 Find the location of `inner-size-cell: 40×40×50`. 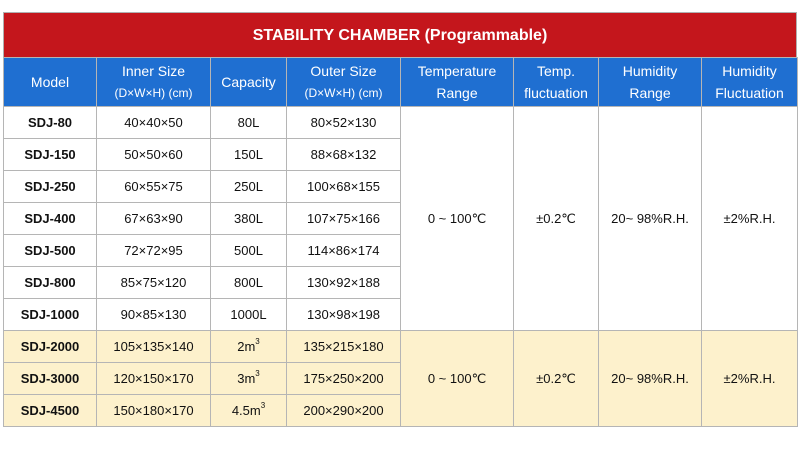

inner-size-cell: 40×40×50 is located at coordinates (153, 122).